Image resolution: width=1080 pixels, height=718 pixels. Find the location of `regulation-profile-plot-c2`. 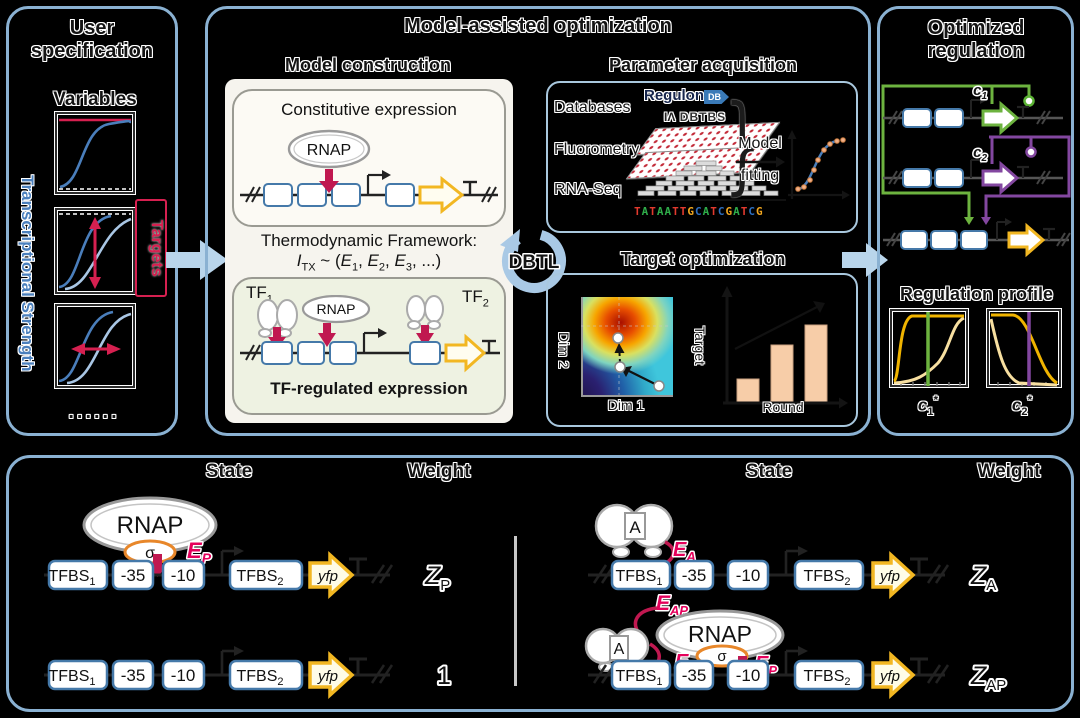

regulation-profile-plot-c2 is located at coordinates (1024, 348).